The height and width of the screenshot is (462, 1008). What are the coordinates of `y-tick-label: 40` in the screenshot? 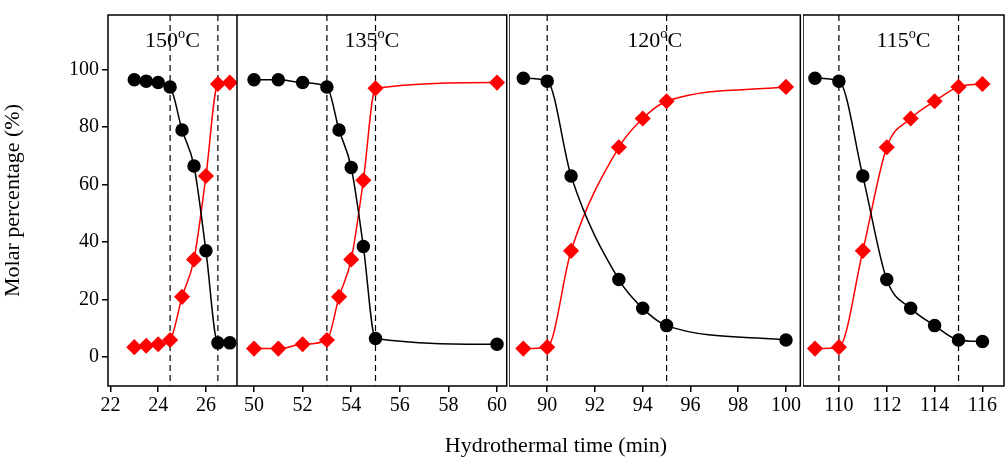 It's located at (89, 240).